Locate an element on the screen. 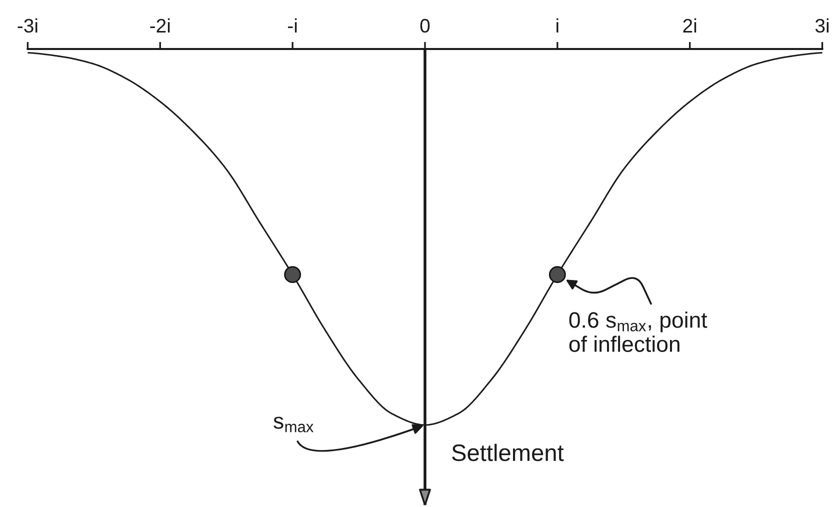  annotation: 0.6 s$_{max}$, point of inflection is located at coordinates (638, 332).